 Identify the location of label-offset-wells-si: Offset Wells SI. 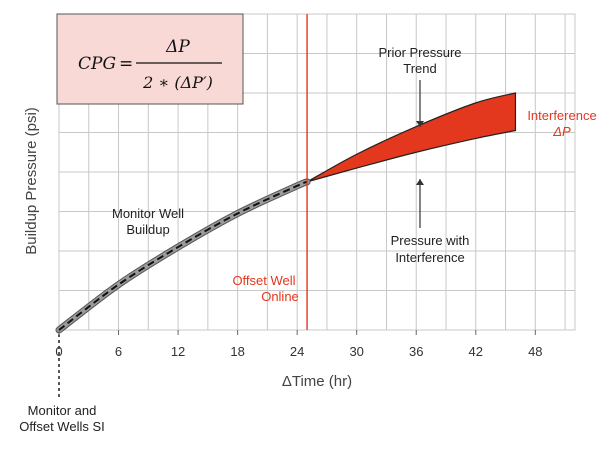
(62, 426).